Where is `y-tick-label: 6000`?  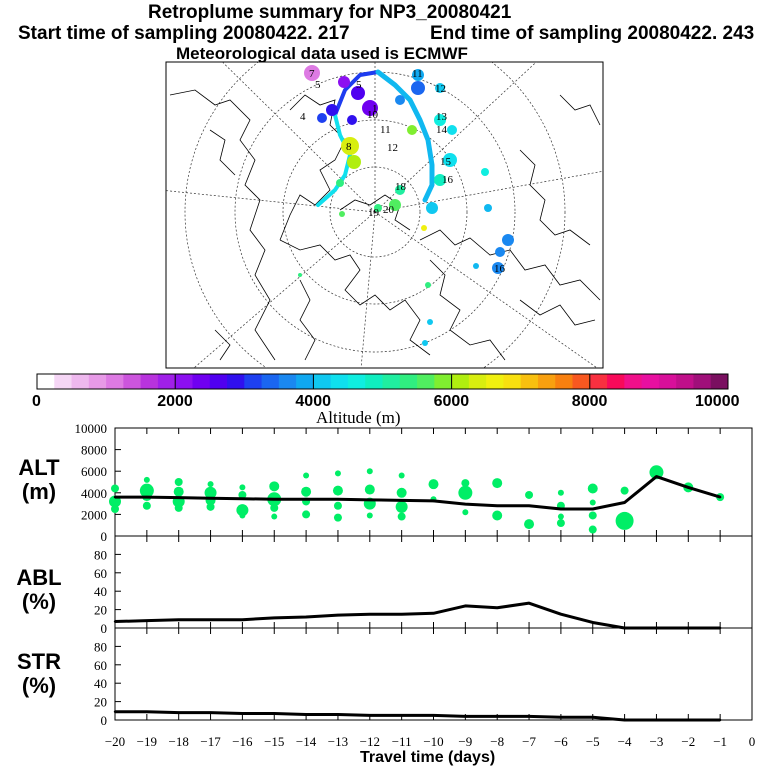
y-tick-label: 6000 is located at coordinates (94, 471).